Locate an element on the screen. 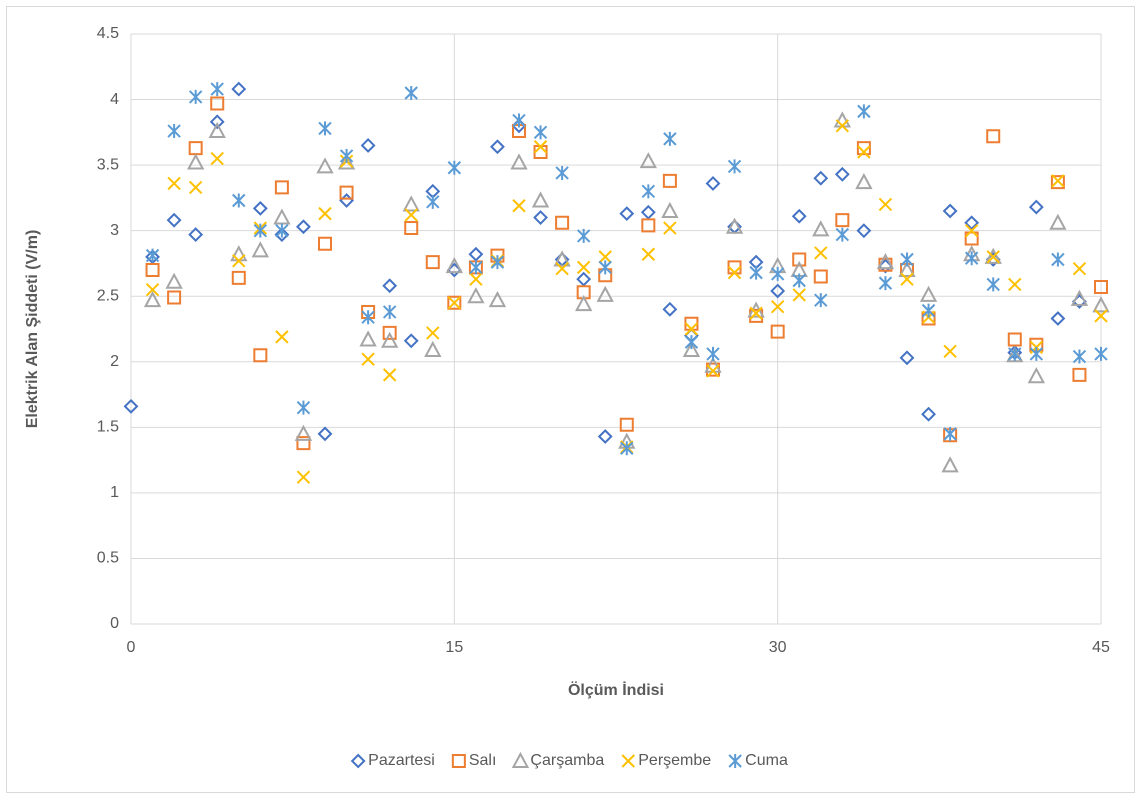 This screenshot has width=1141, height=799. x-tick-label: 30 is located at coordinates (778, 647).